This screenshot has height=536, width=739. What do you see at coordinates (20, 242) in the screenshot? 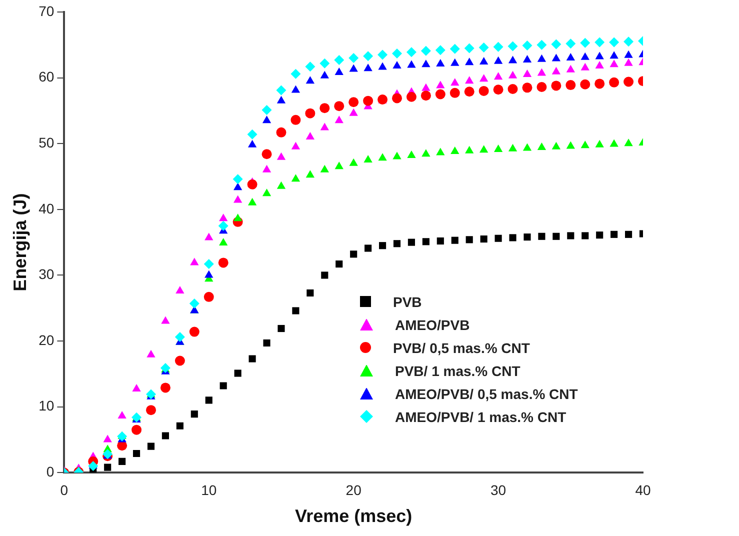
I see `y-axis-title: Energija (J)` at bounding box center [20, 242].